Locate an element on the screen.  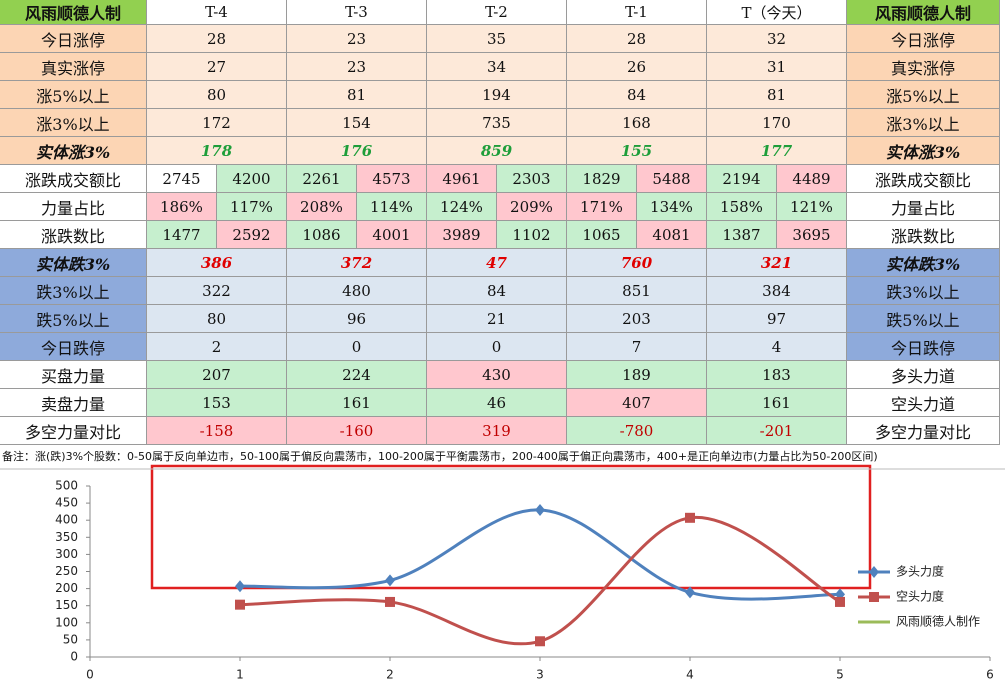
cell: 3695 is located at coordinates (812, 235).